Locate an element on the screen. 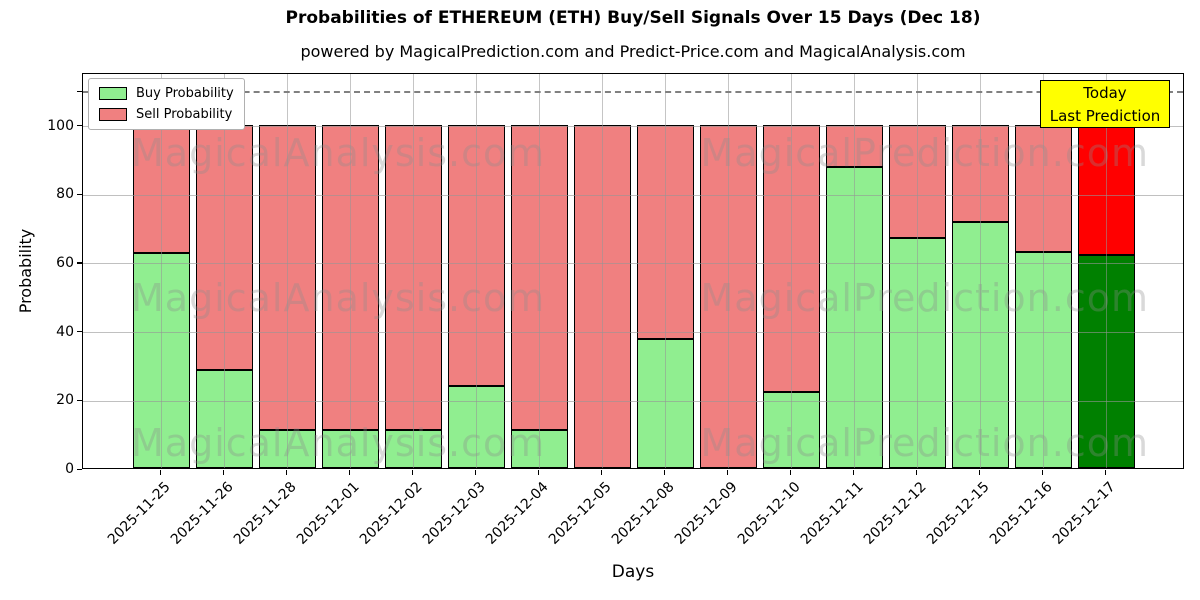 Image resolution: width=1200 pixels, height=600 pixels. legend-sell-label: Sell Probability is located at coordinates (184, 114).